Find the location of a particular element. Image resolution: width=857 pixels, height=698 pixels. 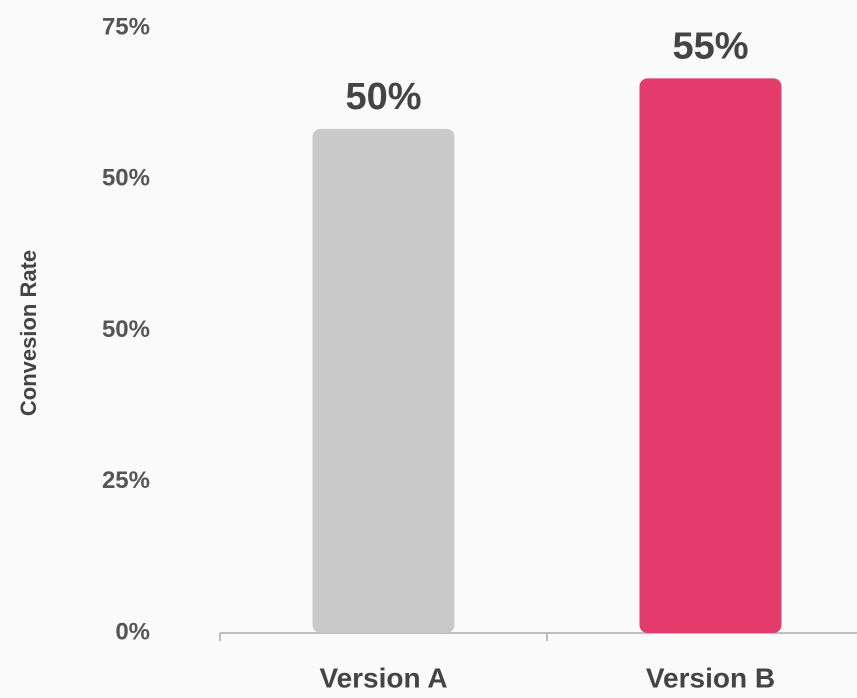

value-label: 50% is located at coordinates (383, 97).